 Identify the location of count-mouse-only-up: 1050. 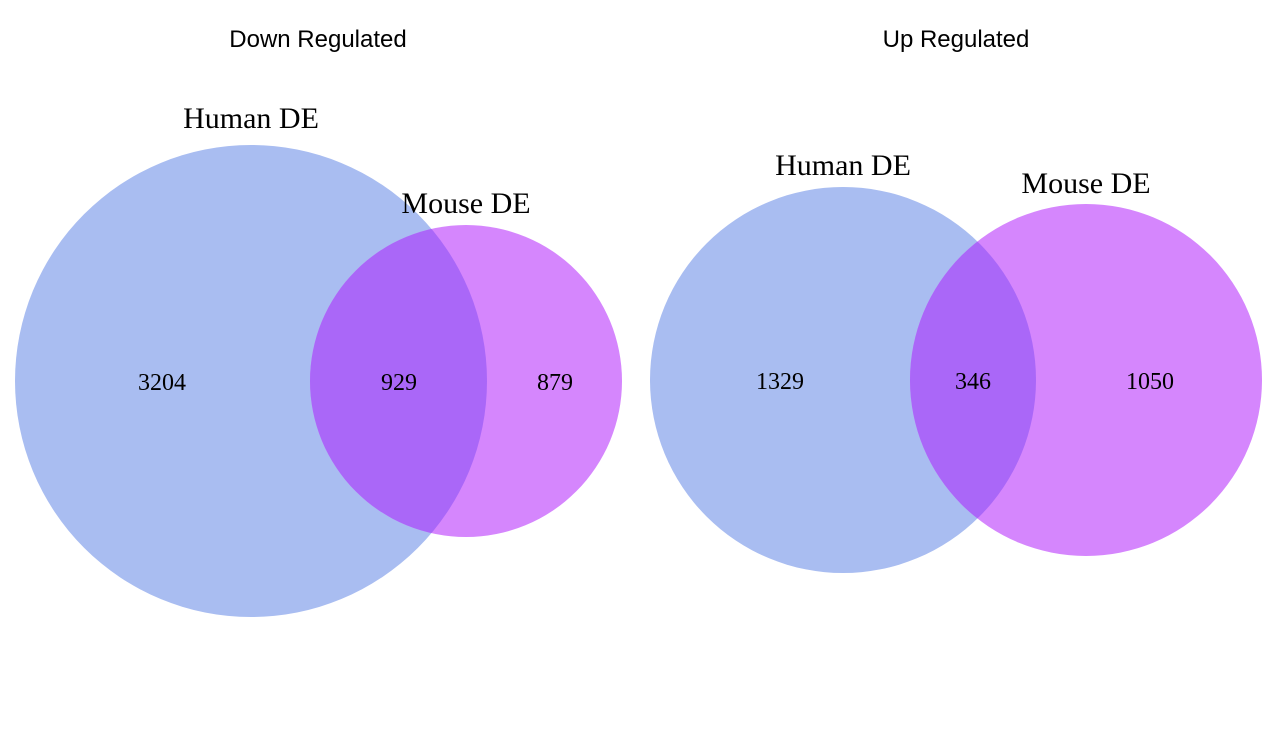
(1150, 382).